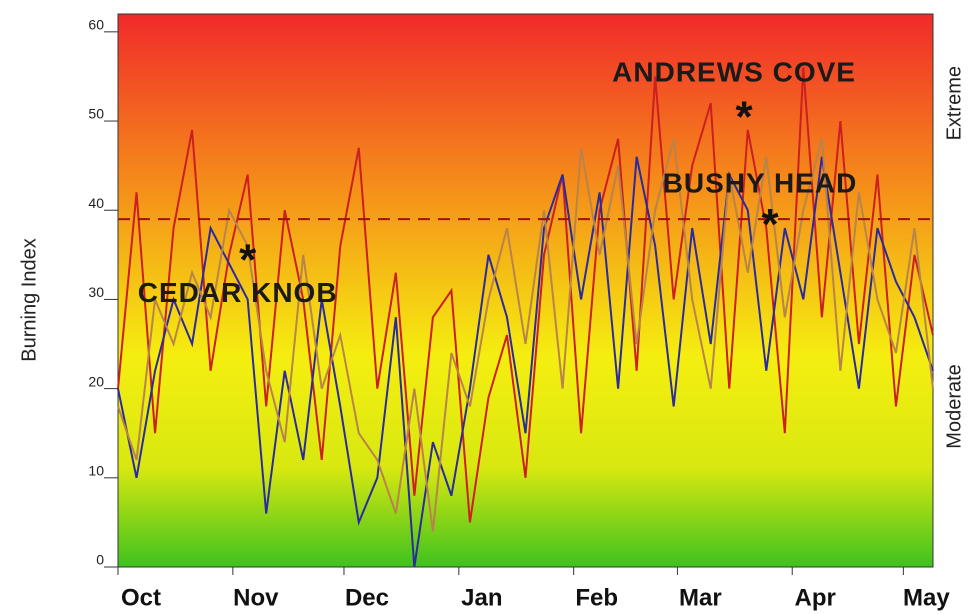 The image size is (969, 614). What do you see at coordinates (700, 597) in the screenshot?
I see `x-tick-label: Mar` at bounding box center [700, 597].